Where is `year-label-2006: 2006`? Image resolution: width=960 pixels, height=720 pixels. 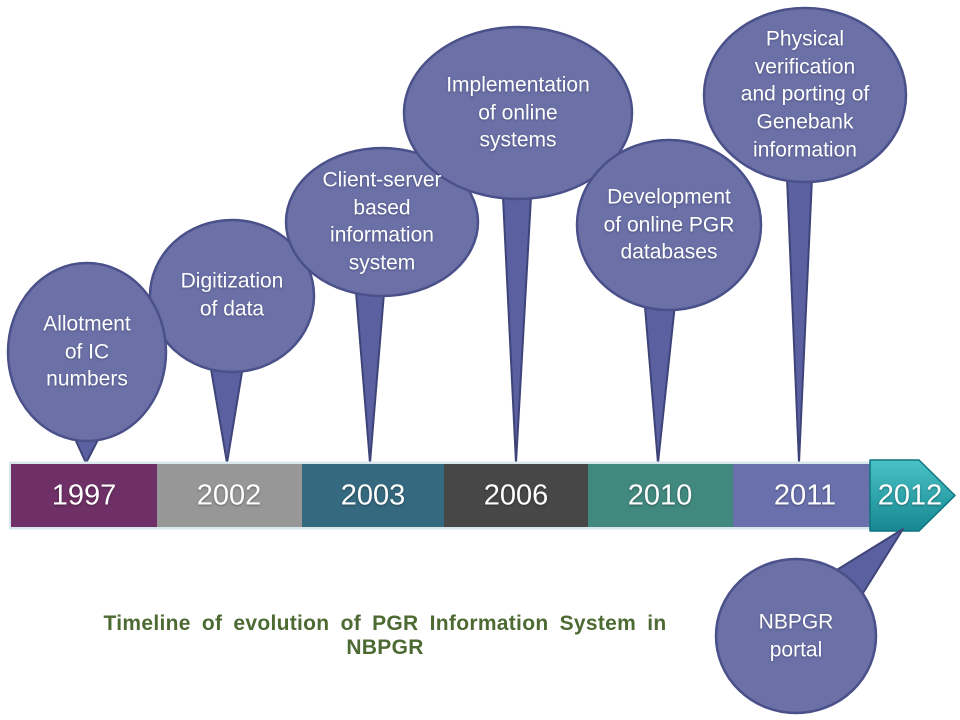
year-label-2006: 2006 is located at coordinates (516, 495).